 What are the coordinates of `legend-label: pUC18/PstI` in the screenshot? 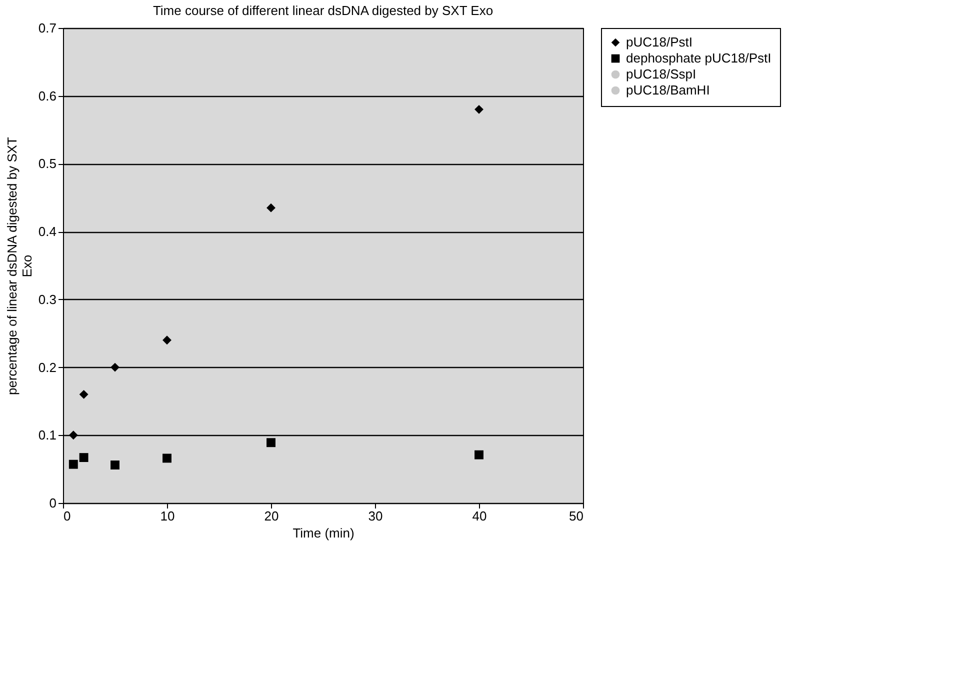 It's located at (659, 42).